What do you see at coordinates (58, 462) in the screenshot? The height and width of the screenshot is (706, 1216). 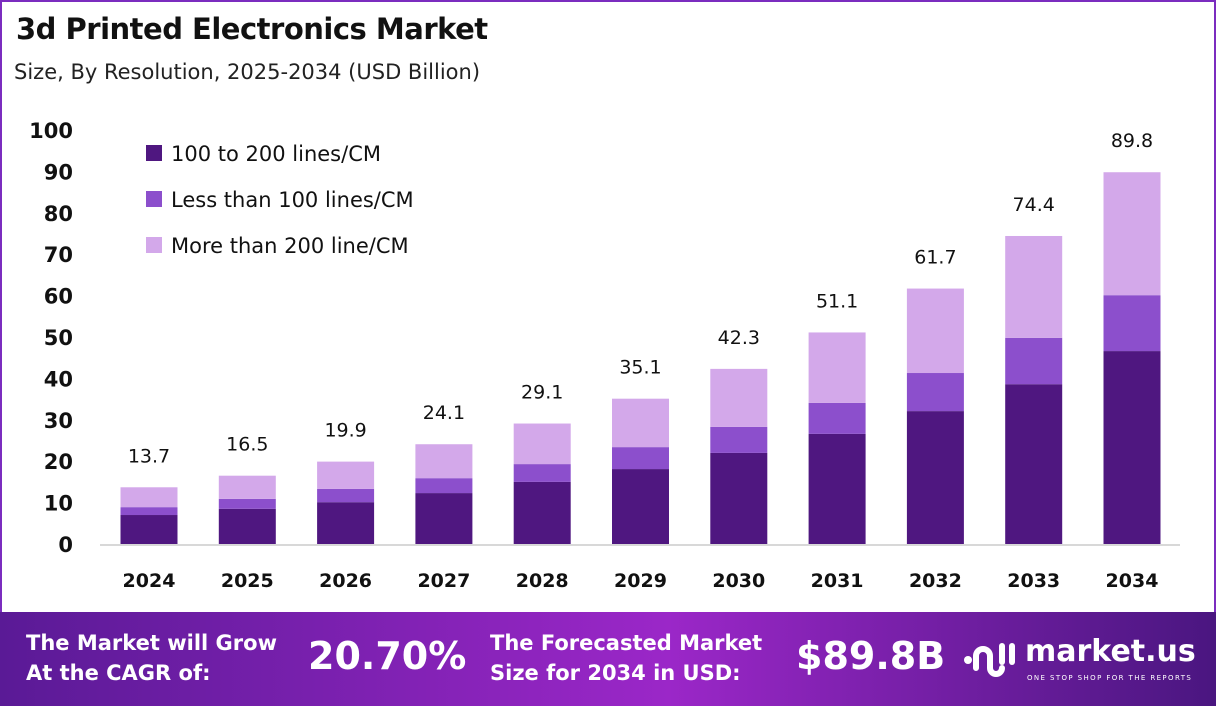 I see `y-tick-label: 20` at bounding box center [58, 462].